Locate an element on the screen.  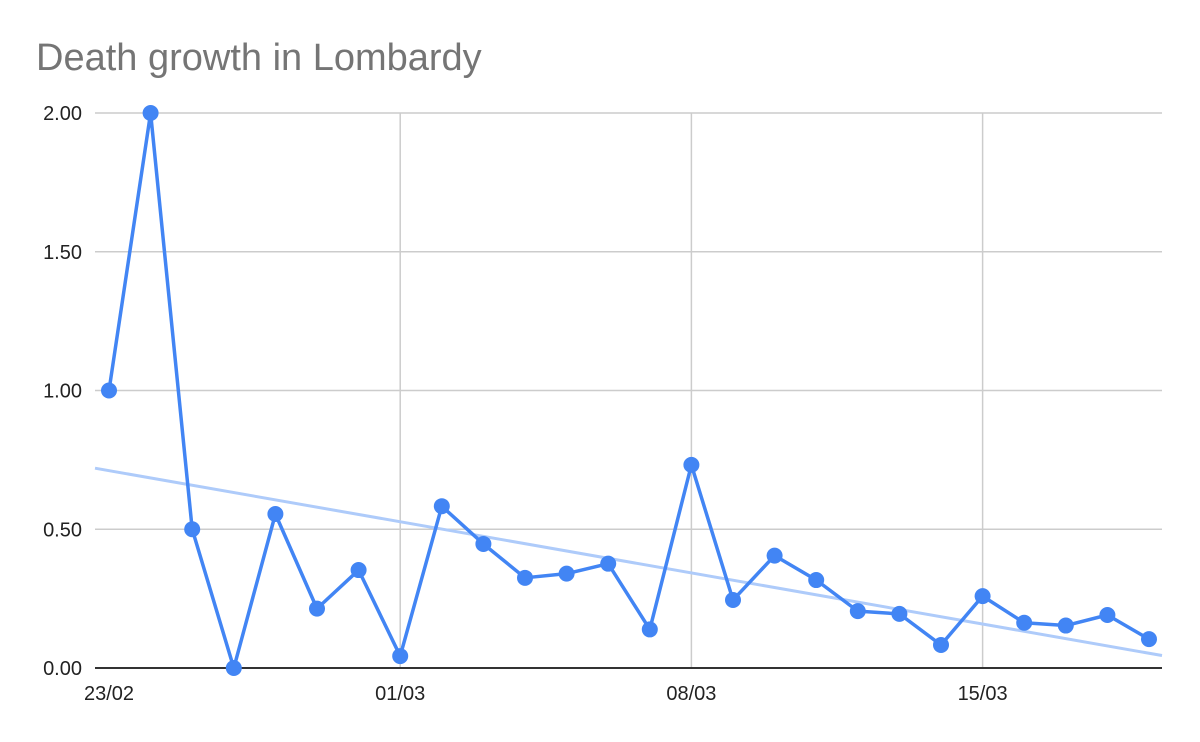
x-tick-label: 01/03 is located at coordinates (400, 694).